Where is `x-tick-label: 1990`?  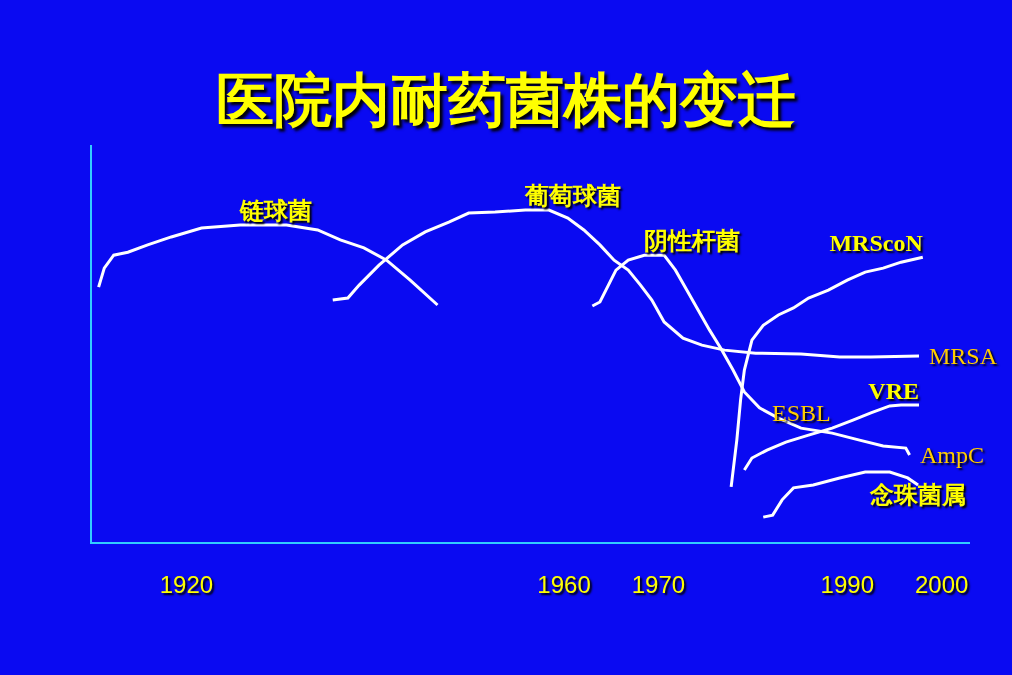 x-tick-label: 1990 is located at coordinates (847, 584).